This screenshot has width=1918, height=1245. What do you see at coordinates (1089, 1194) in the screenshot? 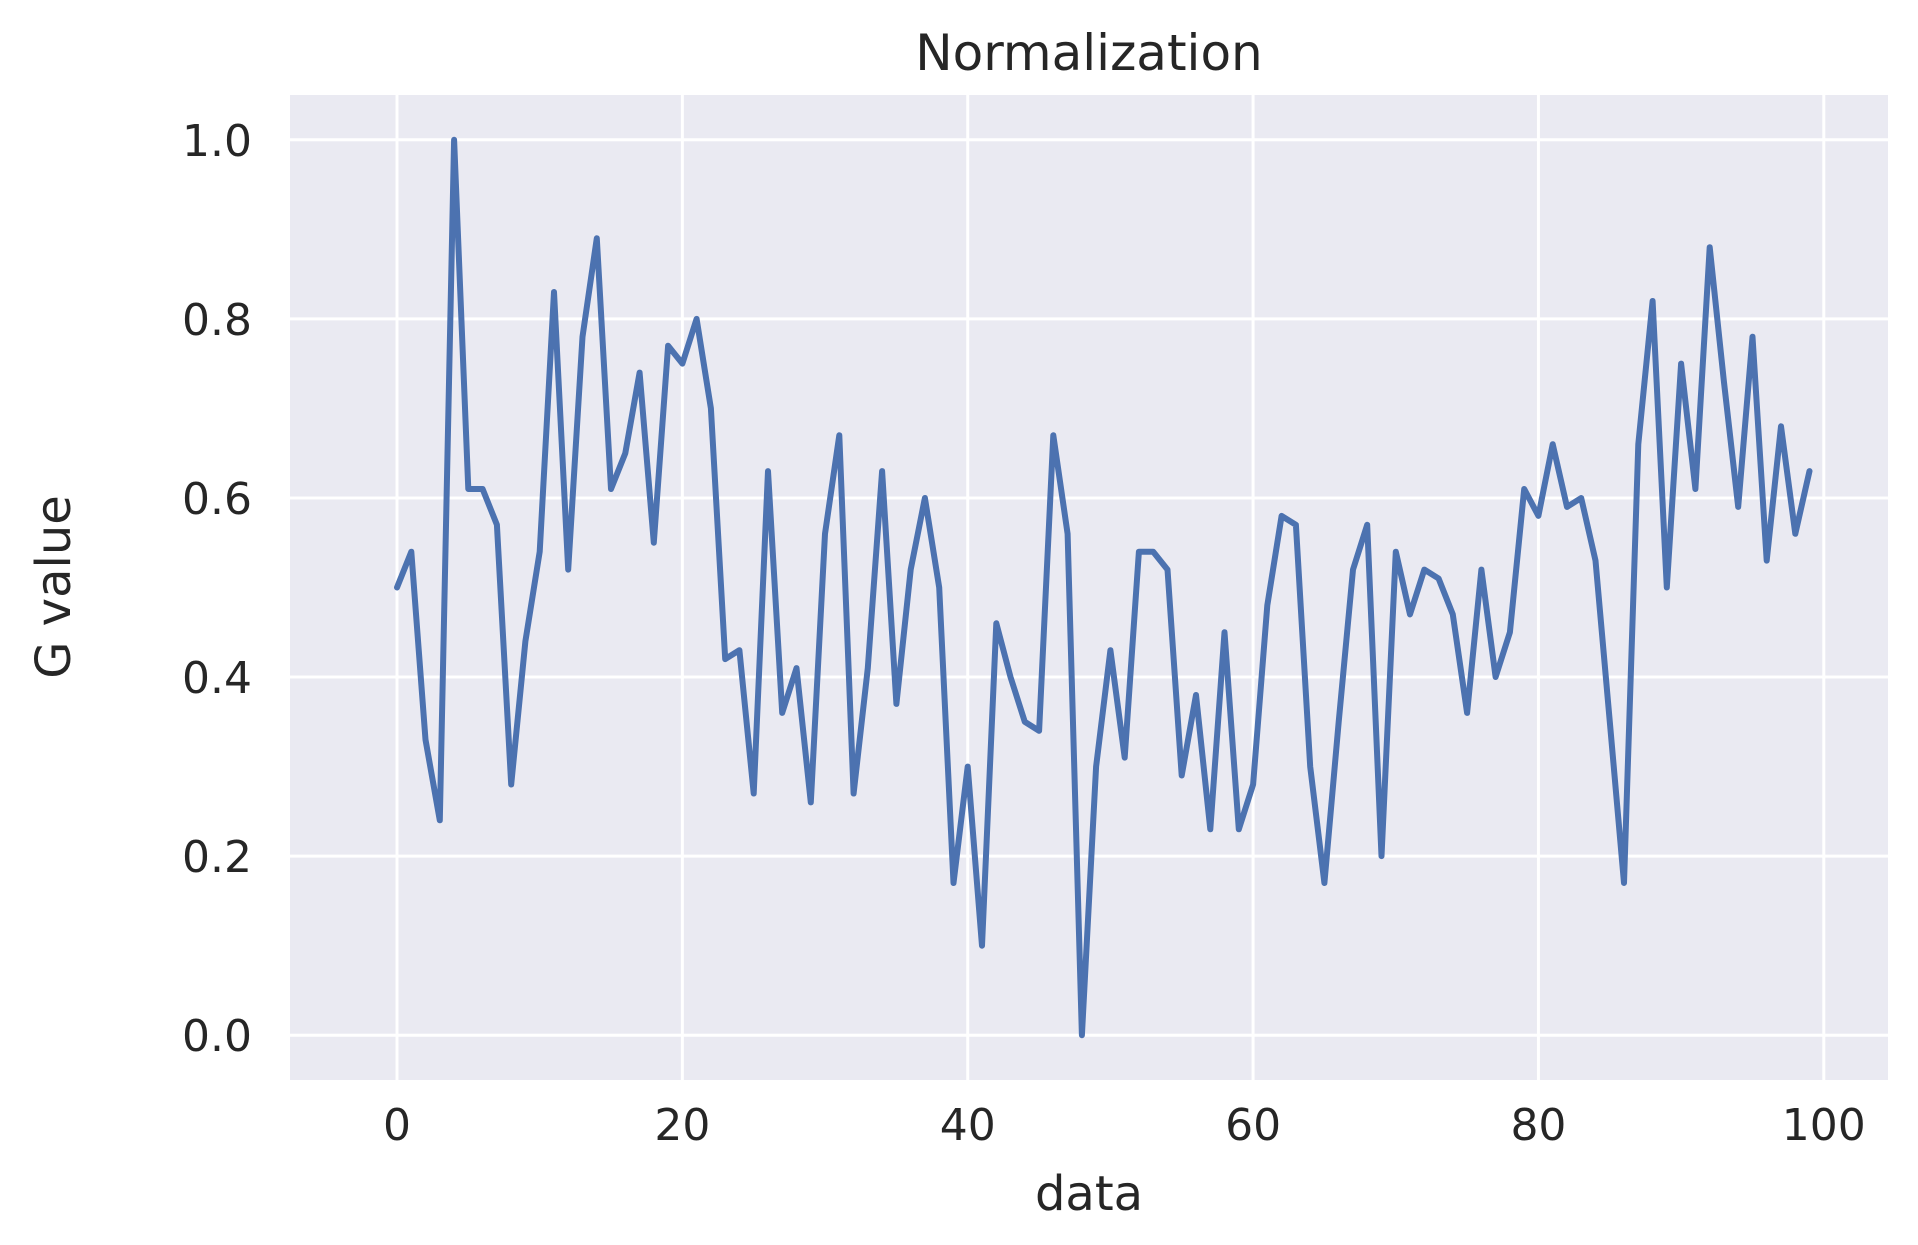
I see `x-axis-label: data` at bounding box center [1089, 1194].